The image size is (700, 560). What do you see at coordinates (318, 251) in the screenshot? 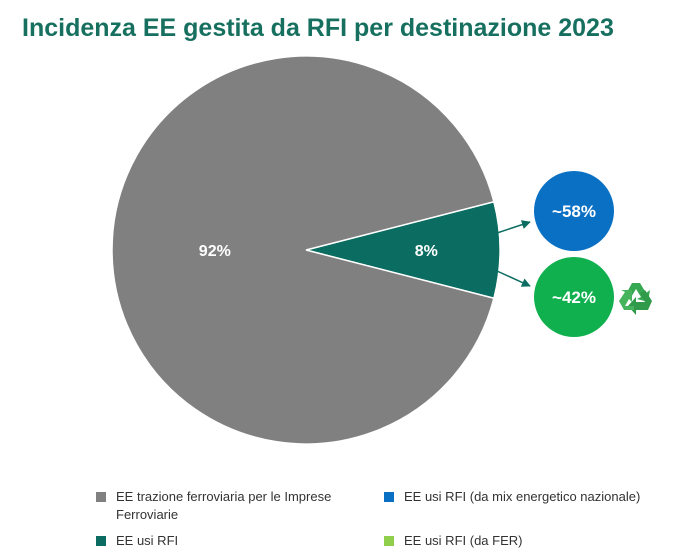
I see `pie-data-labels: 8% 92%` at bounding box center [318, 251].